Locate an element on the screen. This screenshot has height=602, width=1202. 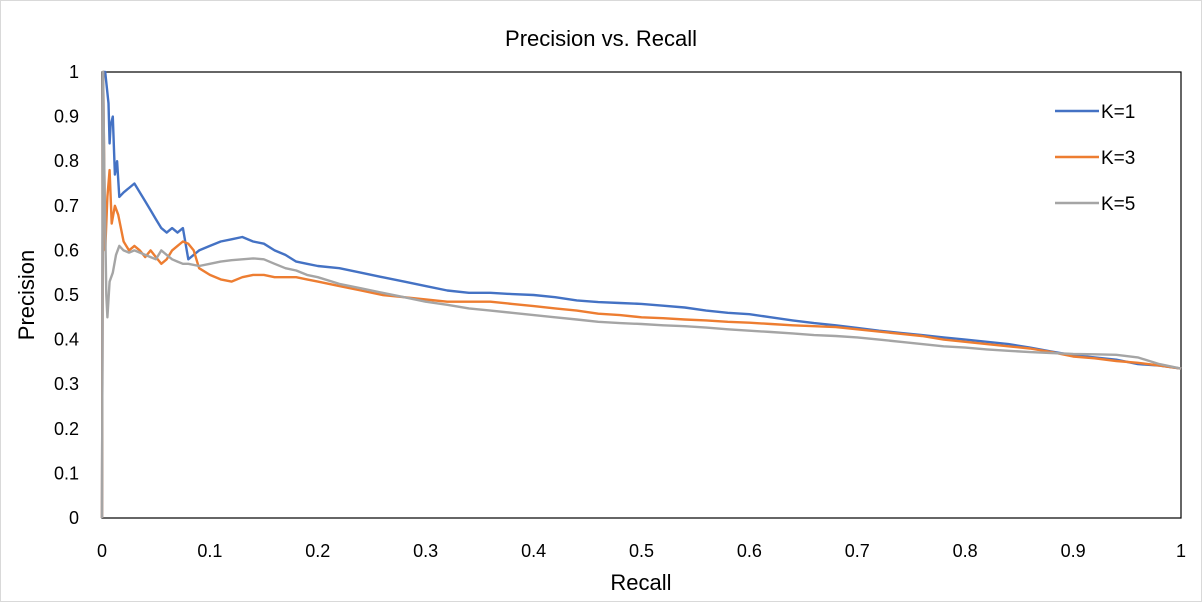
y-tick-label: 0.2 is located at coordinates (66, 429).